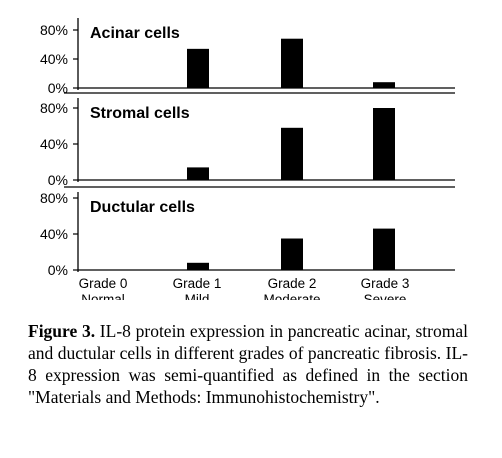 This screenshot has height=458, width=502. What do you see at coordinates (142, 207) in the screenshot?
I see `panel-title: Ductular cells` at bounding box center [142, 207].